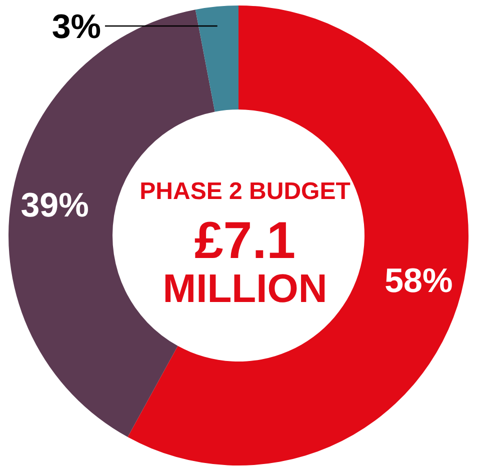 The width and height of the screenshot is (477, 471). I want to click on data-label: 3%, so click(76, 27).